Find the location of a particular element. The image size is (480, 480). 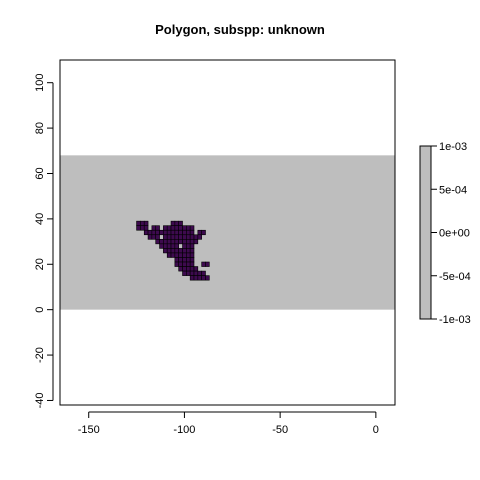

y-tick-label: 40 is located at coordinates (40, 219).